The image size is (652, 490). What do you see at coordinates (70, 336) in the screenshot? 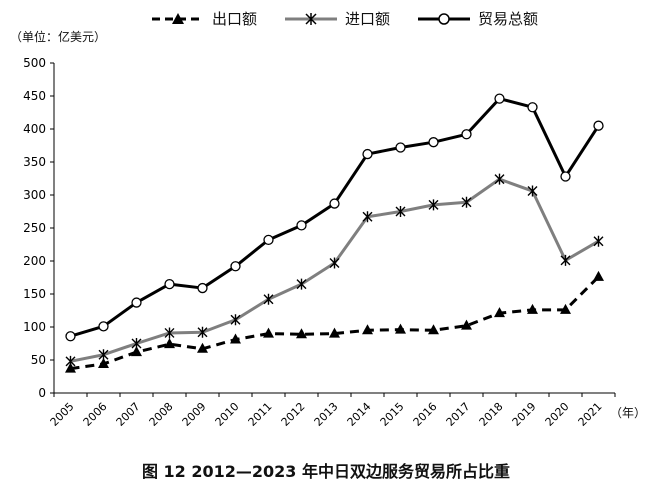
I see `point-total-2005` at bounding box center [70, 336].